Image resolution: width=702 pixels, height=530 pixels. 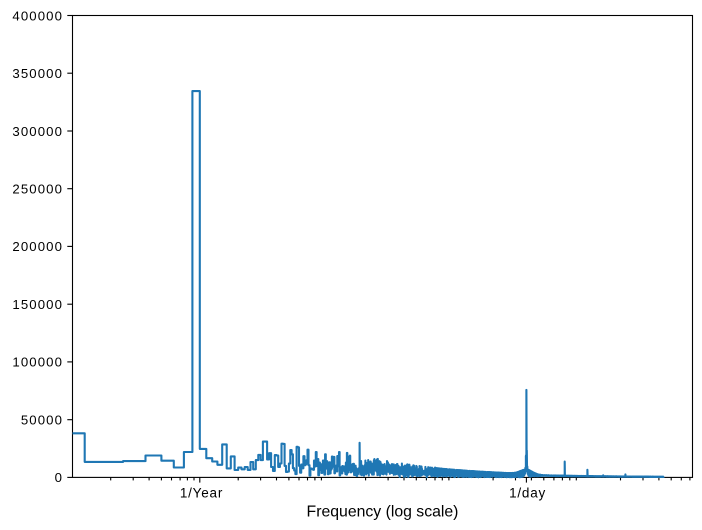 What do you see at coordinates (37, 246) in the screenshot?
I see `svg-text: 200000` at bounding box center [37, 246].